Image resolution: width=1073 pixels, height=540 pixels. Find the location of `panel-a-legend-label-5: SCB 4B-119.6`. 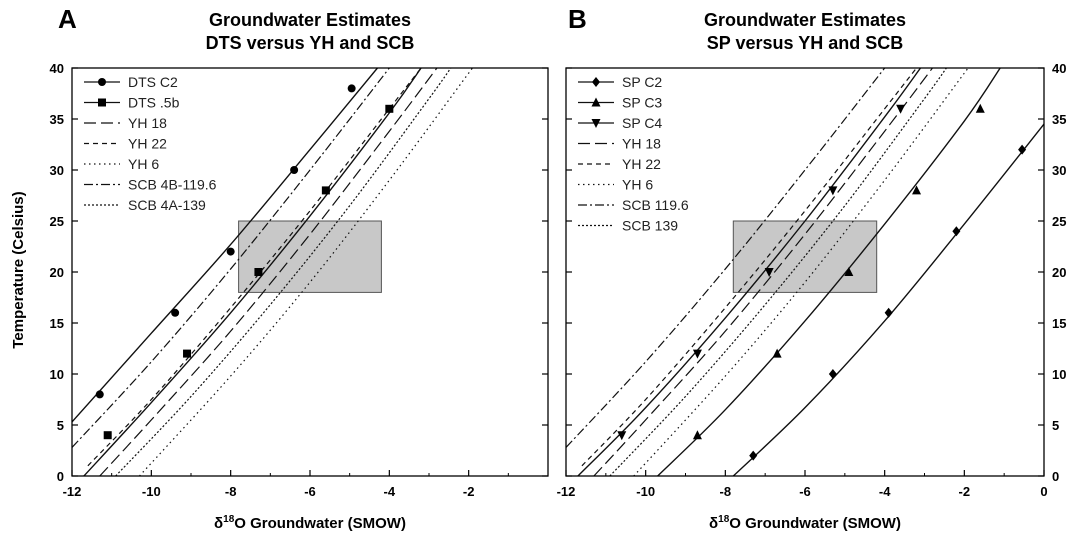

panel-a-legend-label-5: SCB 4B-119.6 is located at coordinates (172, 185).